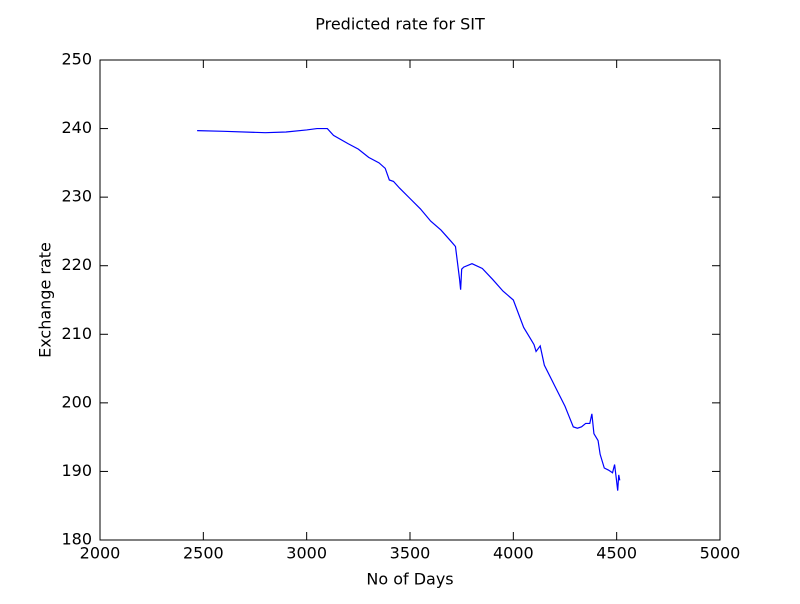  I want to click on y-tick-label: 240, so click(76, 127).